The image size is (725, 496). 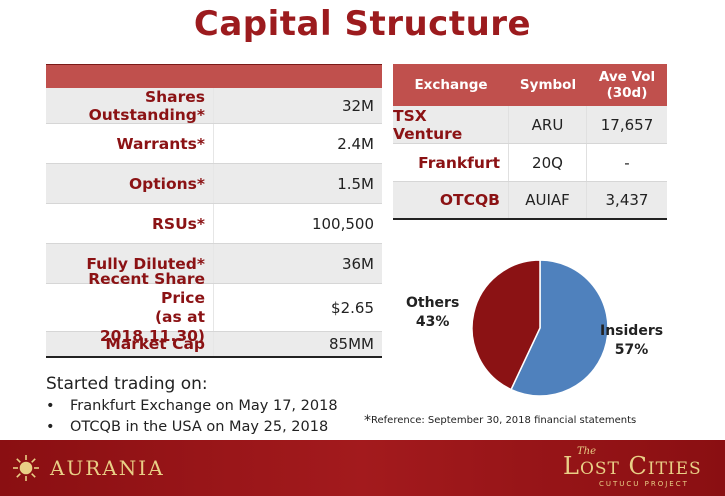 What do you see at coordinates (298, 105) in the screenshot?
I see `row-value: 32M` at bounding box center [298, 105].